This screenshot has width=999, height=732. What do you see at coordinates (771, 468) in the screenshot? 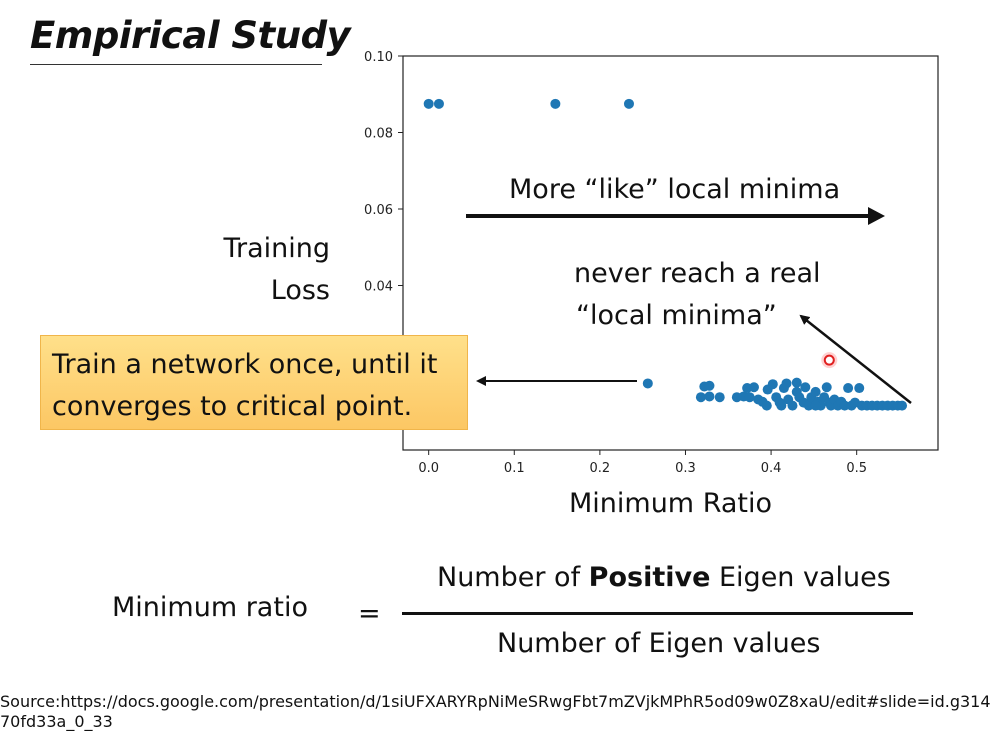
I see `x-tick-label: 0.4` at bounding box center [771, 468].